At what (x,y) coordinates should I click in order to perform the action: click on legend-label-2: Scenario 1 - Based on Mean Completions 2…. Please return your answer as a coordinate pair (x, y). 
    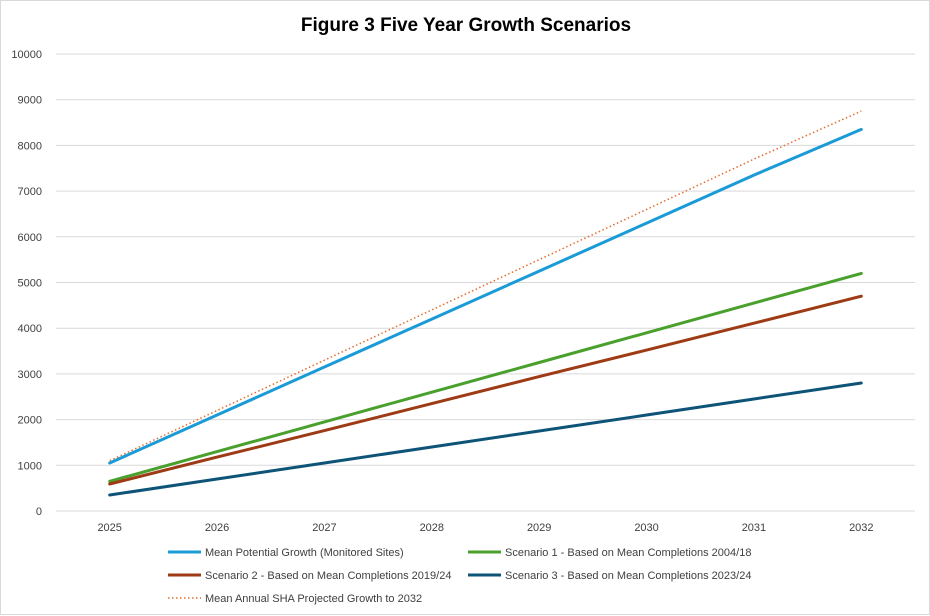
    Looking at the image, I should click on (628, 553).